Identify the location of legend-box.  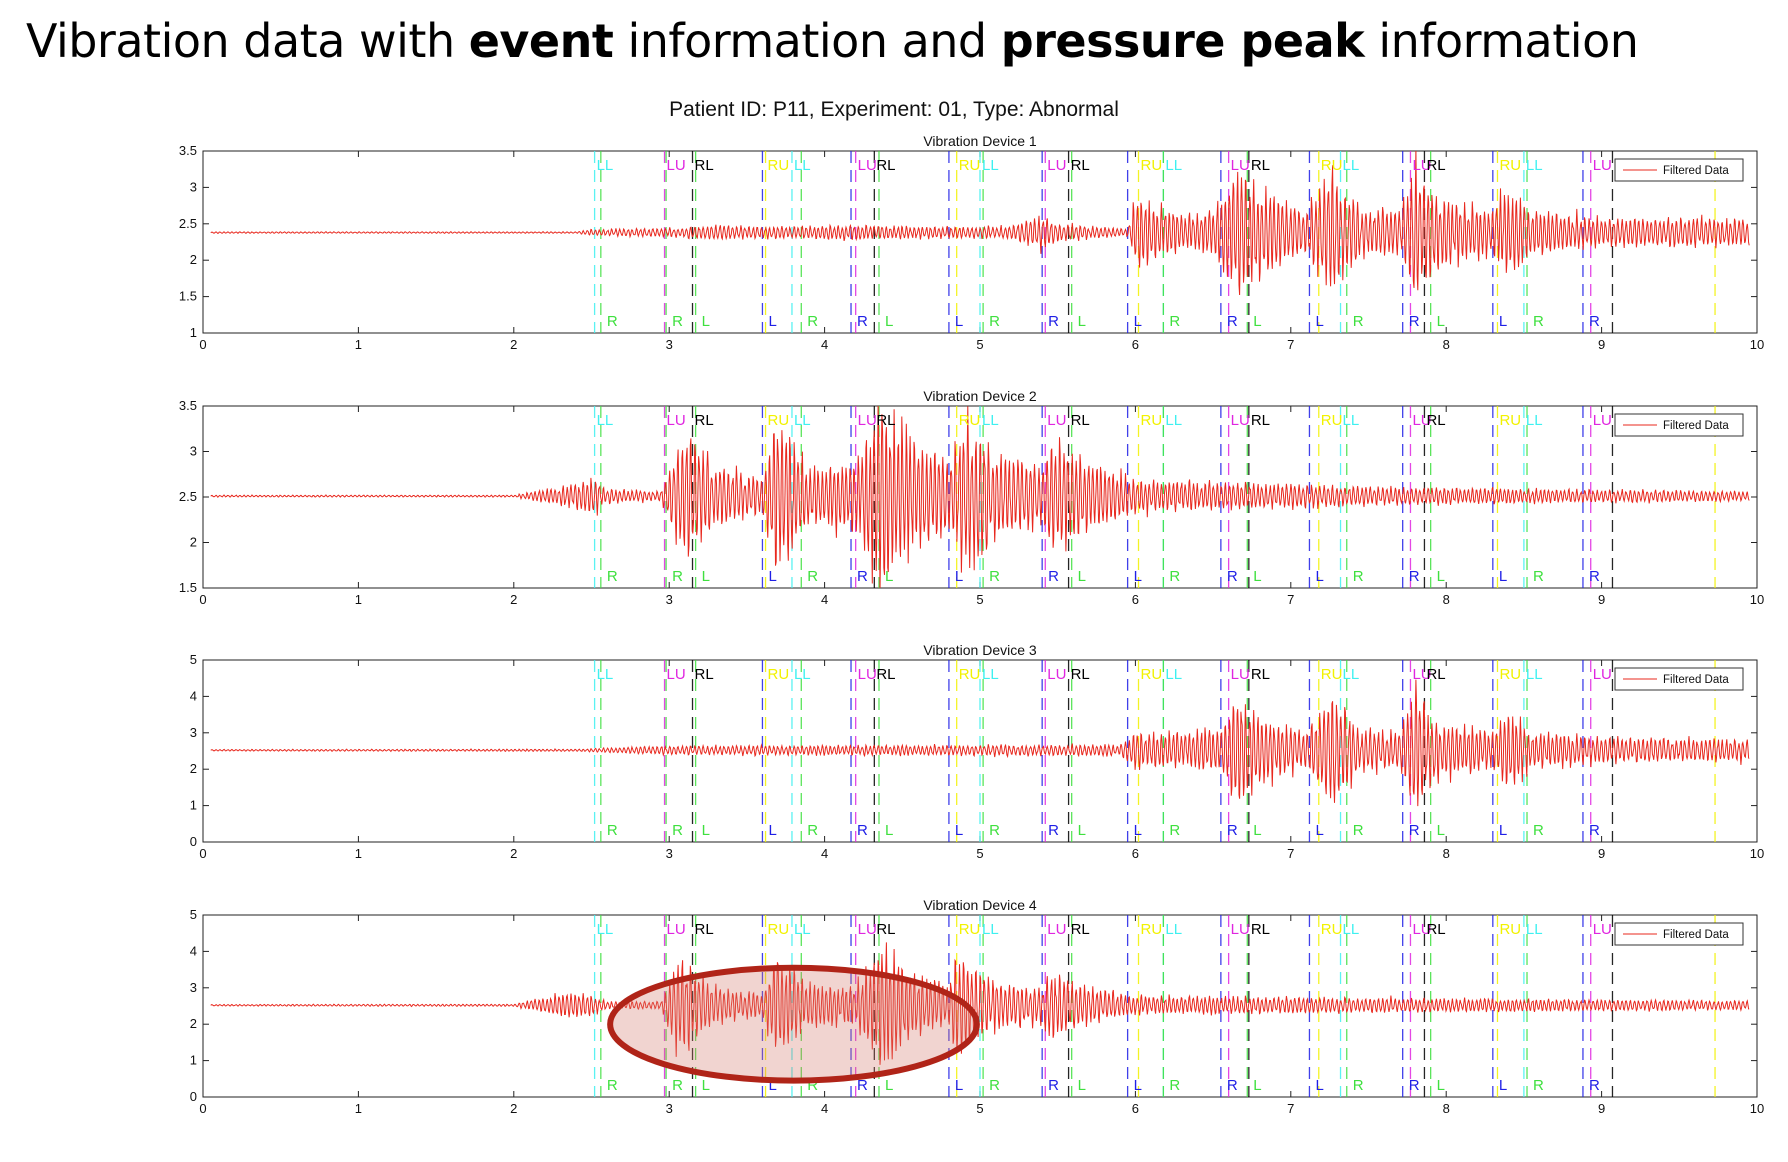
(1679, 170).